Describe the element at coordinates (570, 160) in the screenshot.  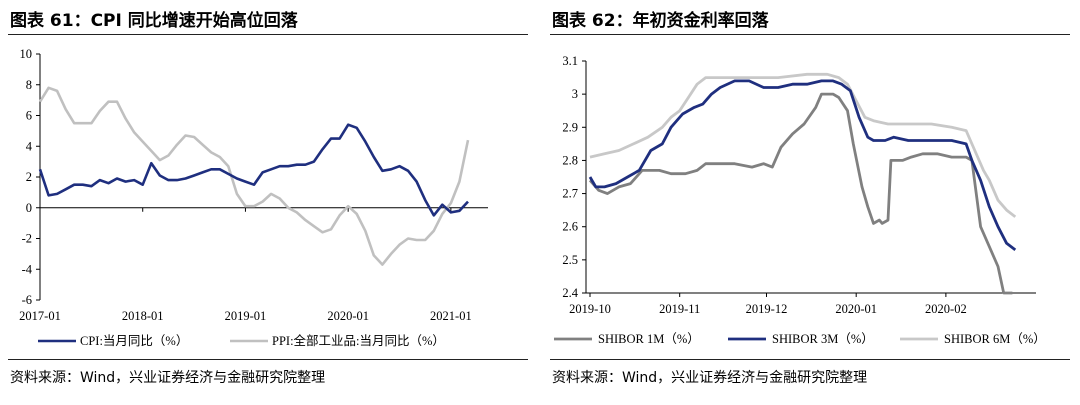
I see `y-tick-label: 2.8` at that location.